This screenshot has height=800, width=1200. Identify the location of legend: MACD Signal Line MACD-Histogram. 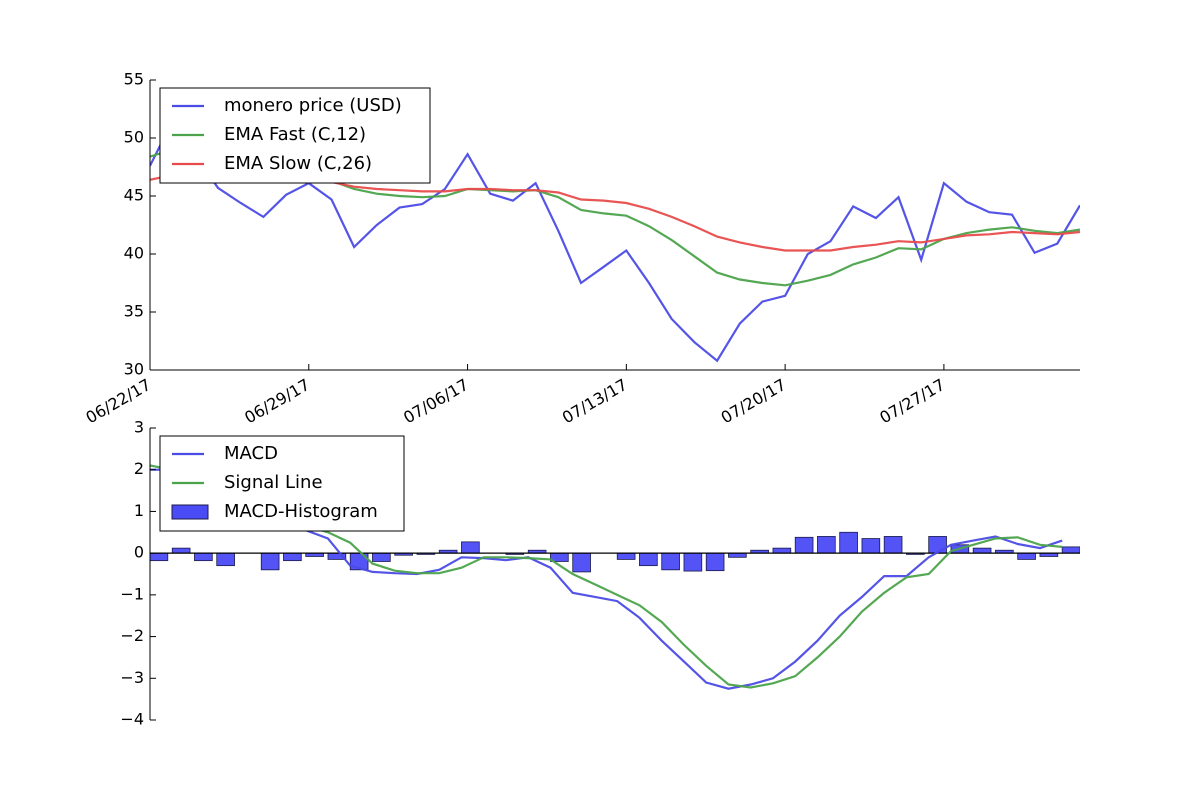
(282, 483).